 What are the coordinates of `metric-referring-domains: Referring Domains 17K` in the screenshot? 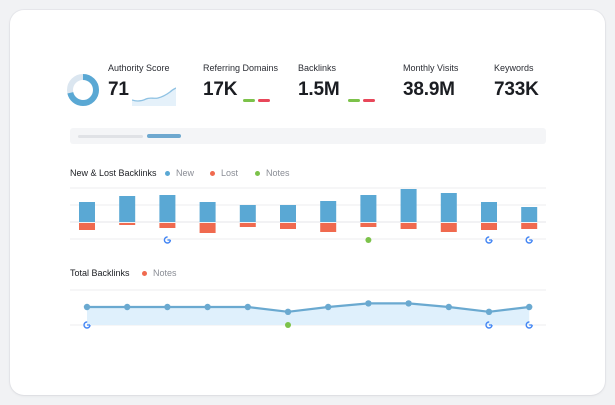 It's located at (240, 82).